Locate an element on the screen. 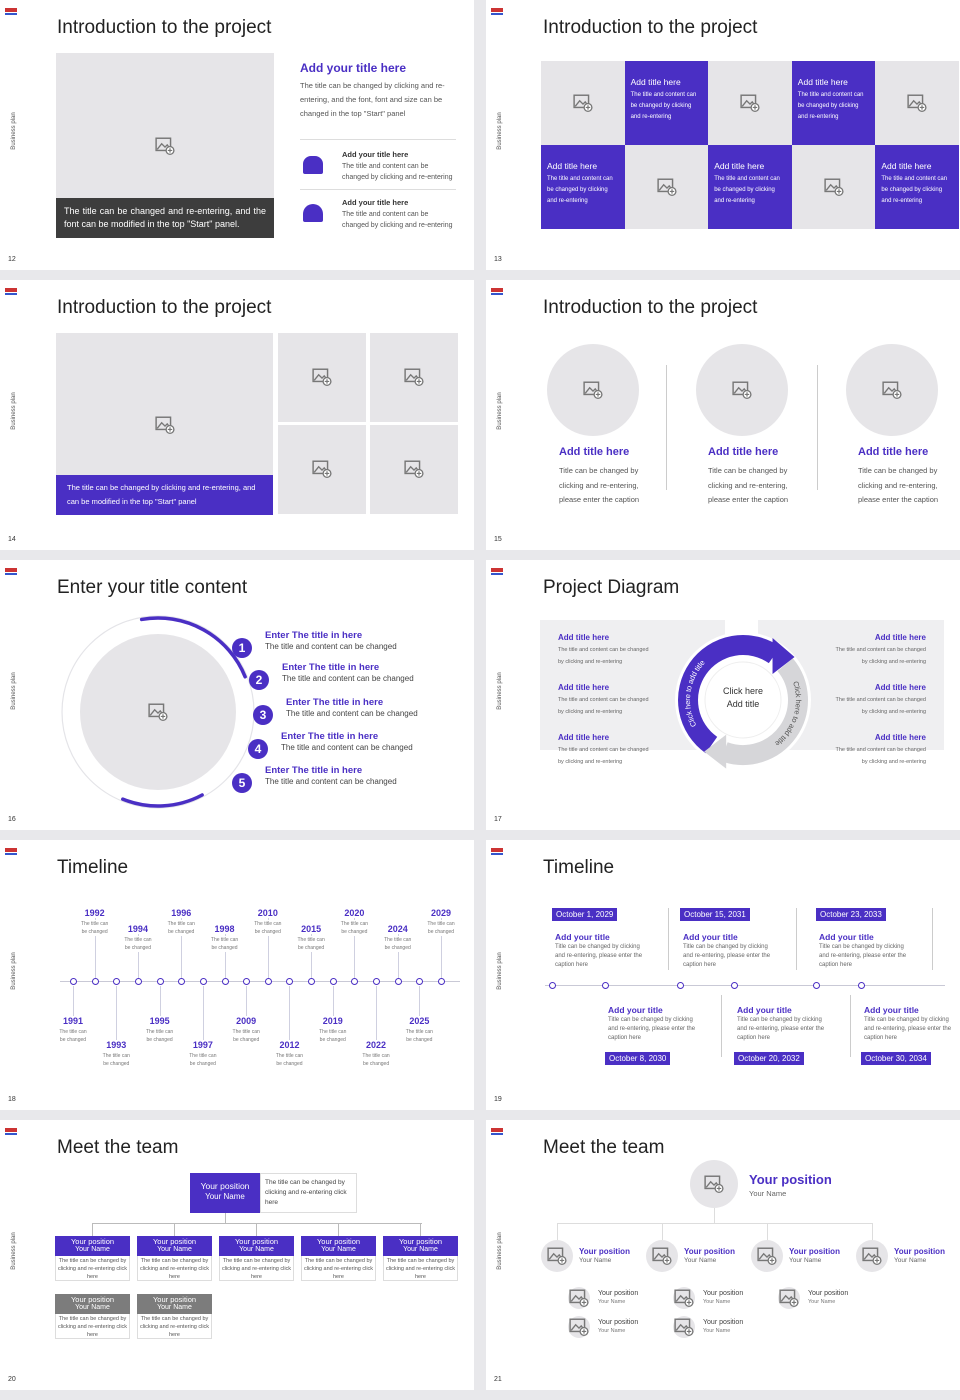  year: 1992 is located at coordinates (94, 913).